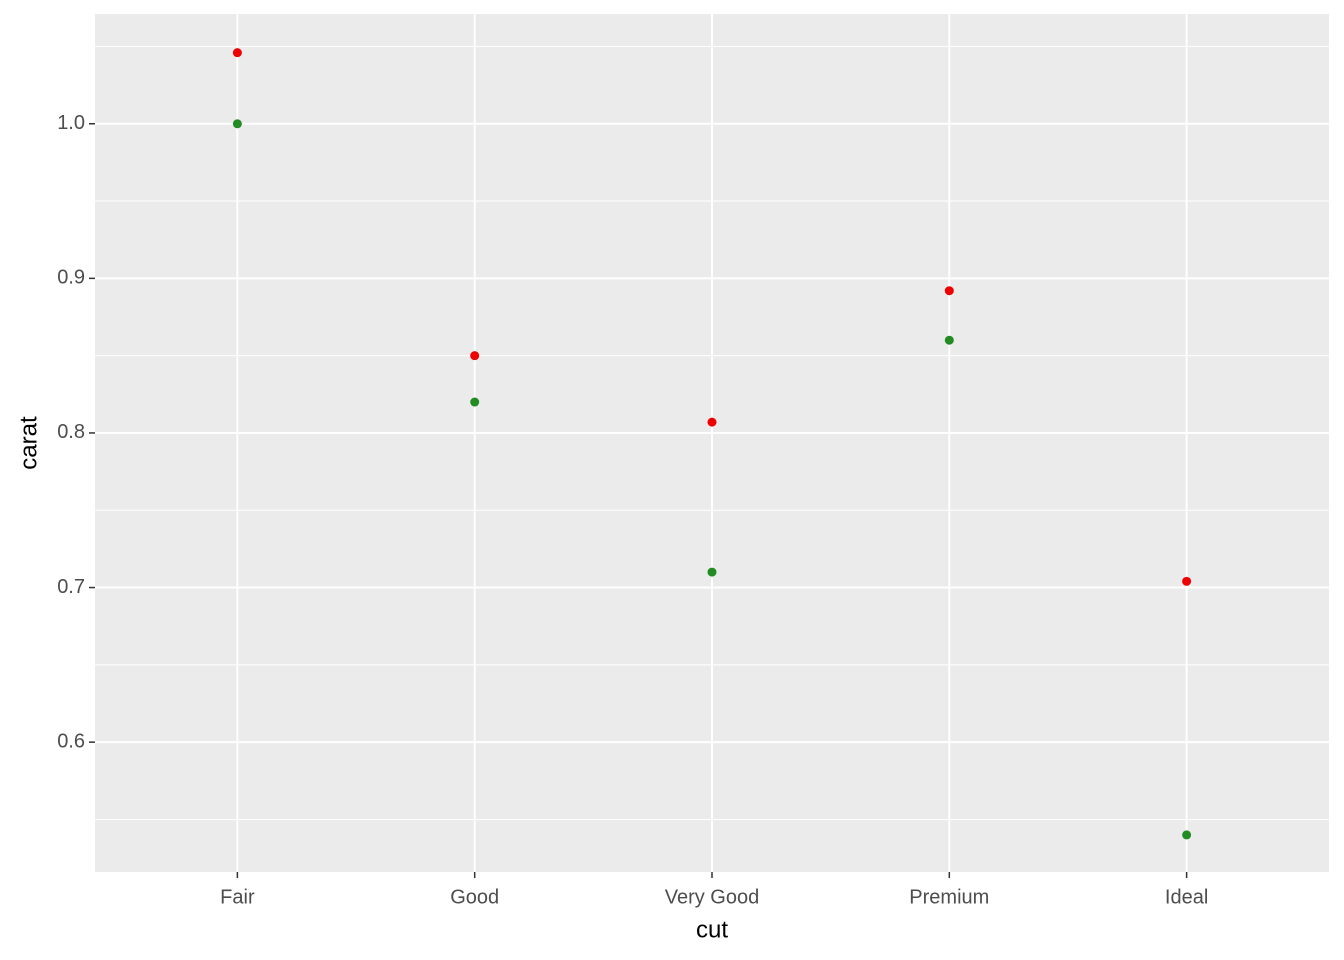 The image size is (1344, 960). Describe the element at coordinates (474, 897) in the screenshot. I see `x-tick-label: Good` at that location.